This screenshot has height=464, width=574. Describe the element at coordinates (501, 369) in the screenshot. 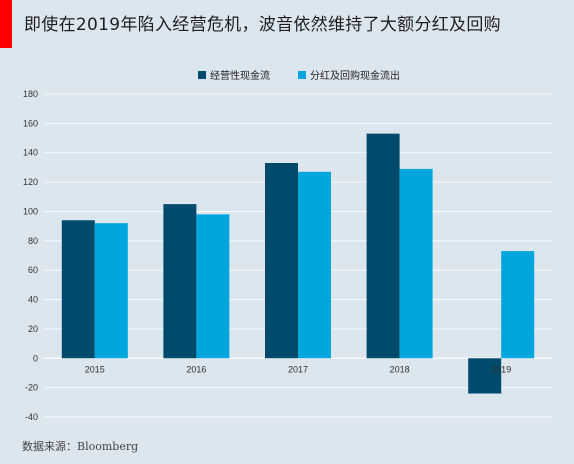

I see `x-tick-label: 2019` at that location.